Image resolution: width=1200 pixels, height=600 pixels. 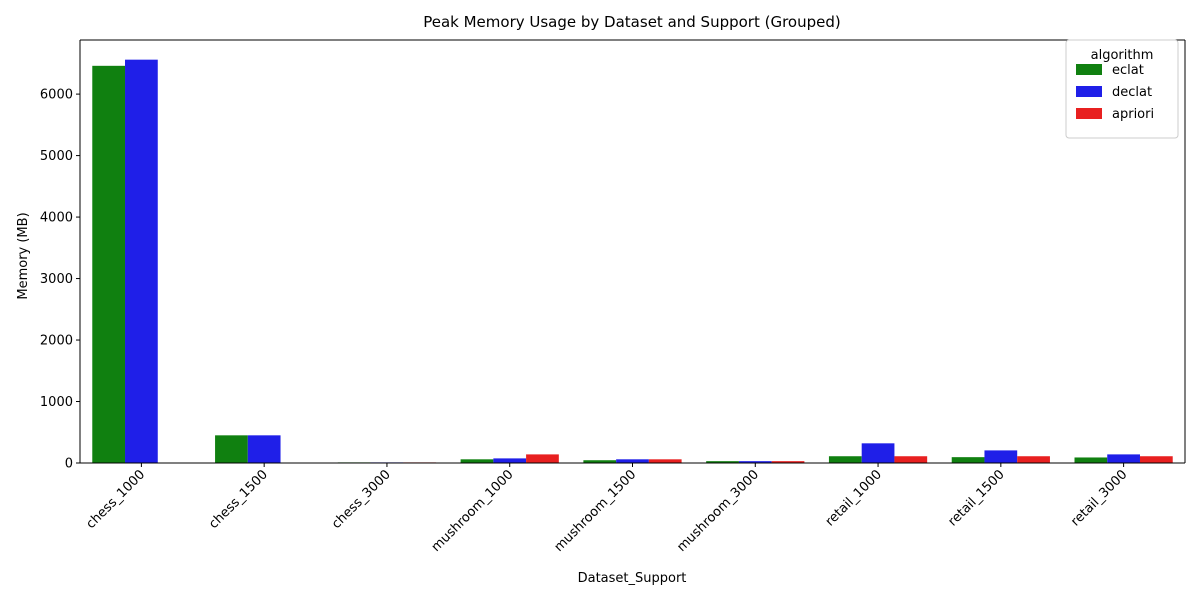 What do you see at coordinates (1133, 114) in the screenshot?
I see `legend-label-apriori: apriori` at bounding box center [1133, 114].